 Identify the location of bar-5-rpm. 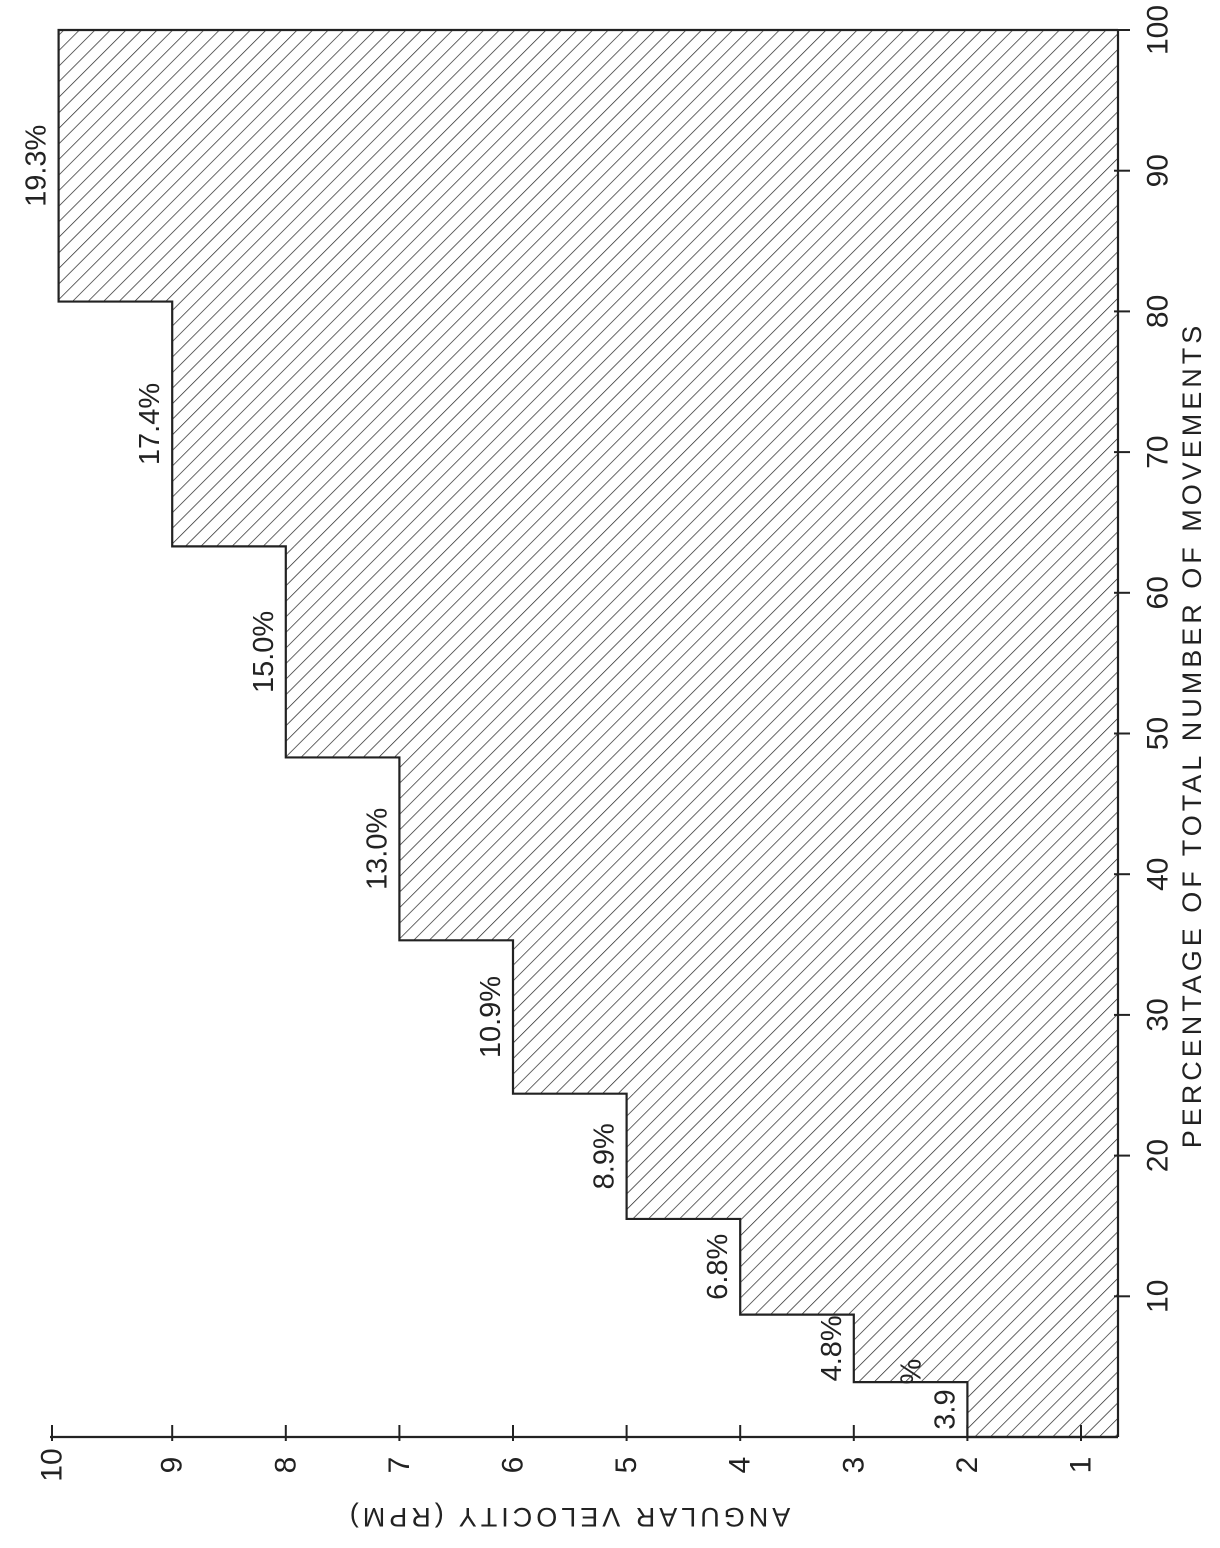
(872, 1156).